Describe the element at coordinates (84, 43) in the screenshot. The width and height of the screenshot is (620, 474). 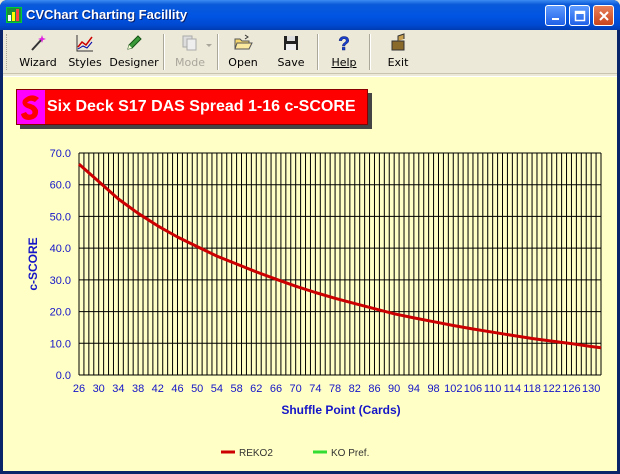
I see `chart-styles-icon` at that location.